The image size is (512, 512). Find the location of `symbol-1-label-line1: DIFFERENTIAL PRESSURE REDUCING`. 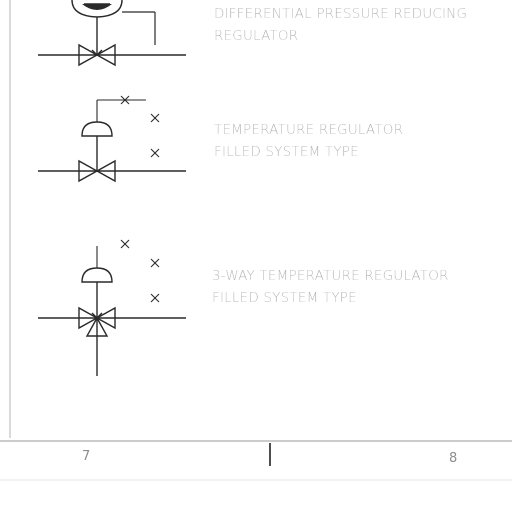

symbol-1-label-line1: DIFFERENTIAL PRESSURE REDUCING is located at coordinates (341, 14).